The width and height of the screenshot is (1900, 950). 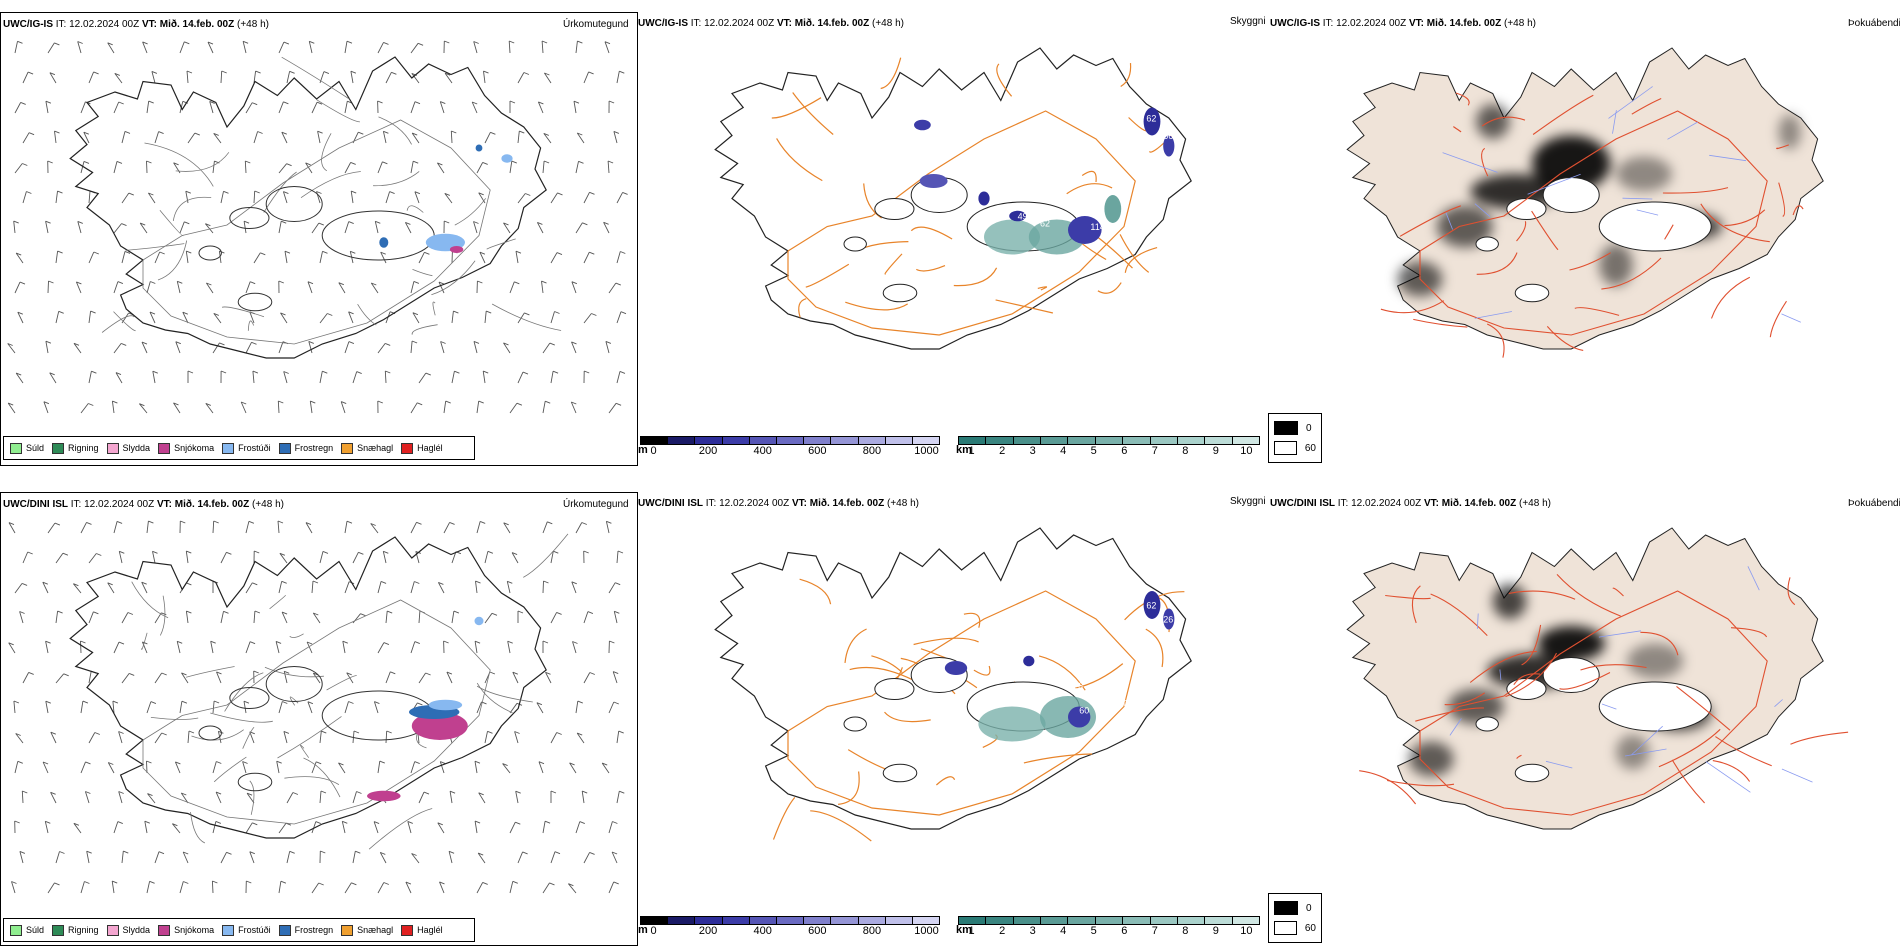 What do you see at coordinates (1295, 908) in the screenshot?
I see `fog-legend-row: 0` at bounding box center [1295, 908].